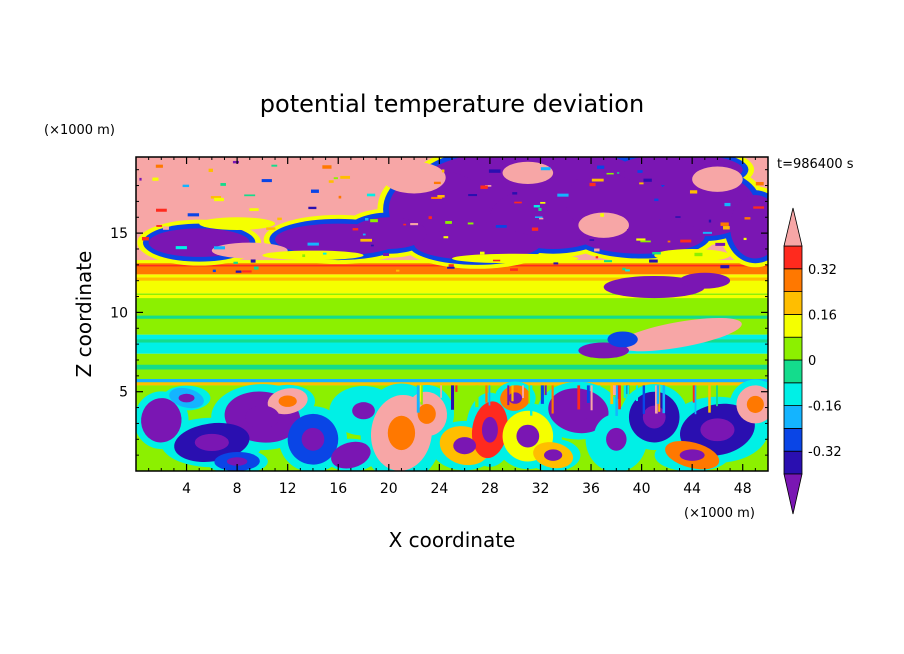 This screenshot has height=654, width=904. Describe the element at coordinates (793, 227) in the screenshot. I see `colorbar-top-arrow` at that location.